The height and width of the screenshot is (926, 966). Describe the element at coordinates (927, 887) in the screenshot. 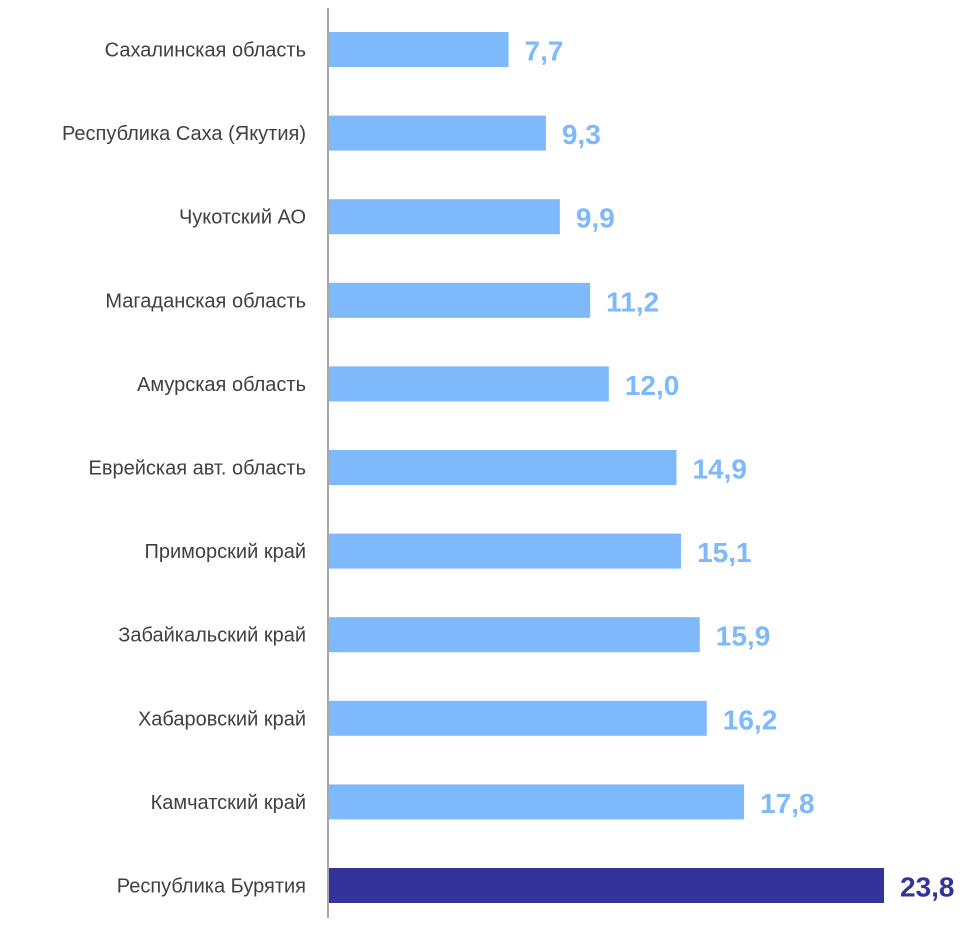

I see `value-label: 23,8` at that location.